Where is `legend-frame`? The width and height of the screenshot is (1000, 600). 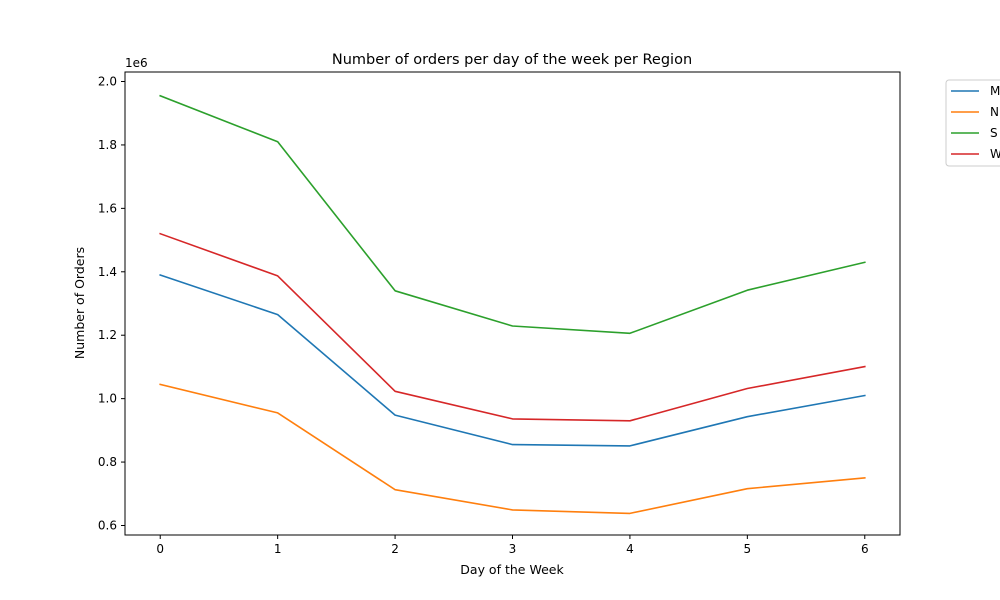
legend-frame is located at coordinates (972, 123).